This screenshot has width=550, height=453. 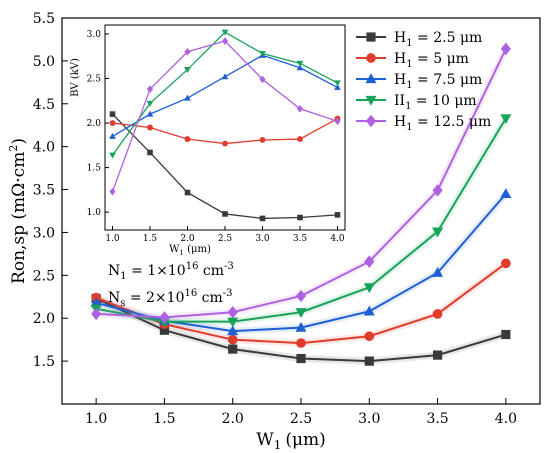 I want to click on inset-y-tick-label-1-5: 1.5, so click(x=94, y=169).